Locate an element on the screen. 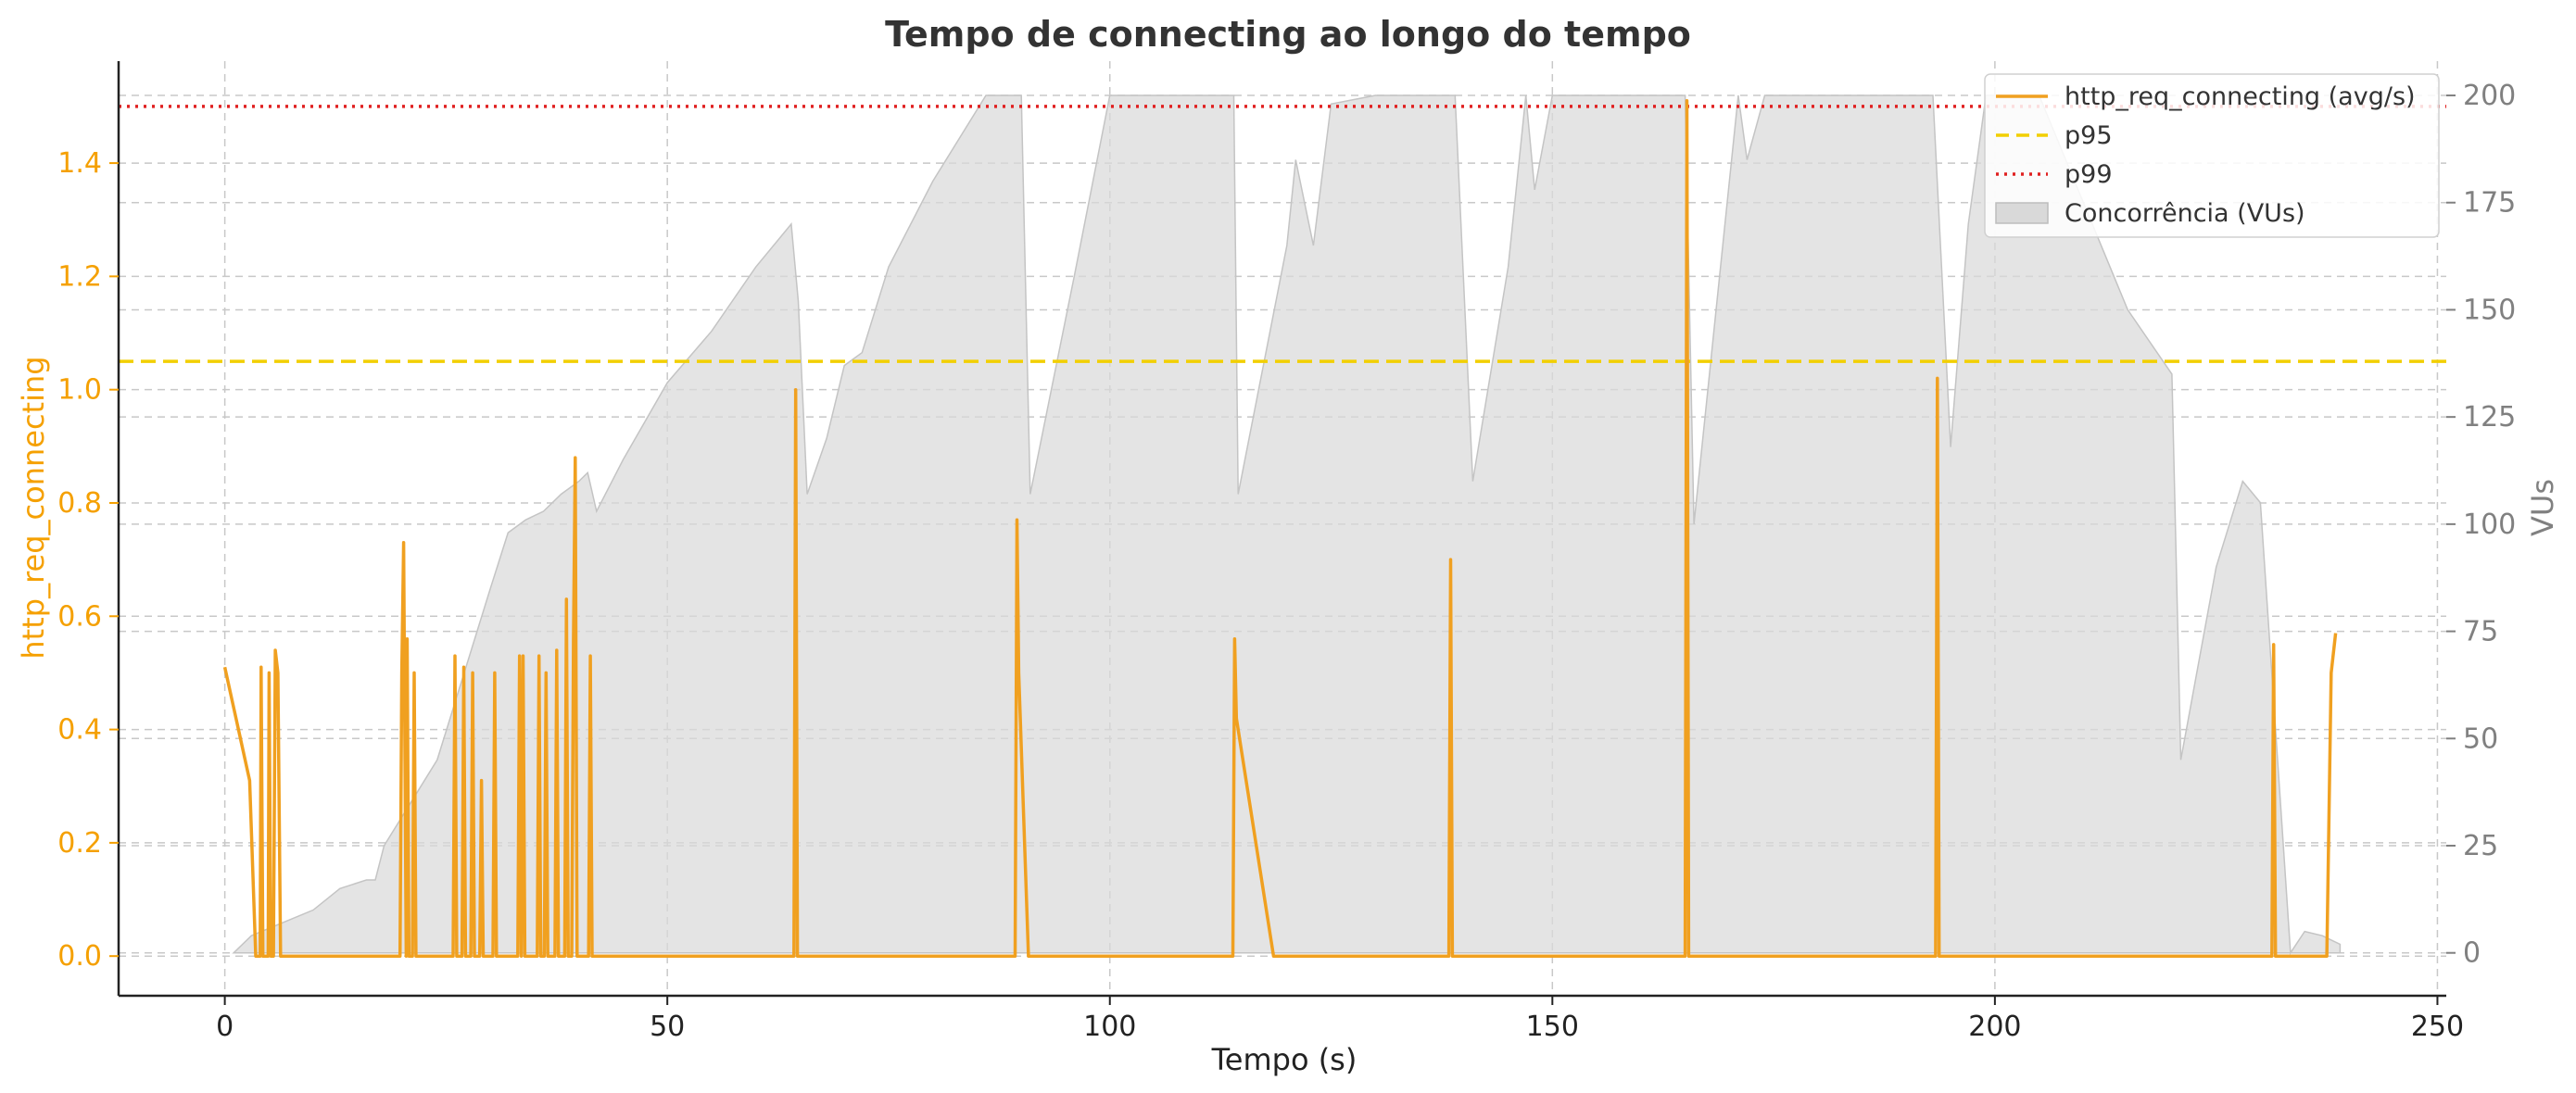 The height and width of the screenshot is (1093, 2576). y-axis-title: http_req_connecting is located at coordinates (33, 507).